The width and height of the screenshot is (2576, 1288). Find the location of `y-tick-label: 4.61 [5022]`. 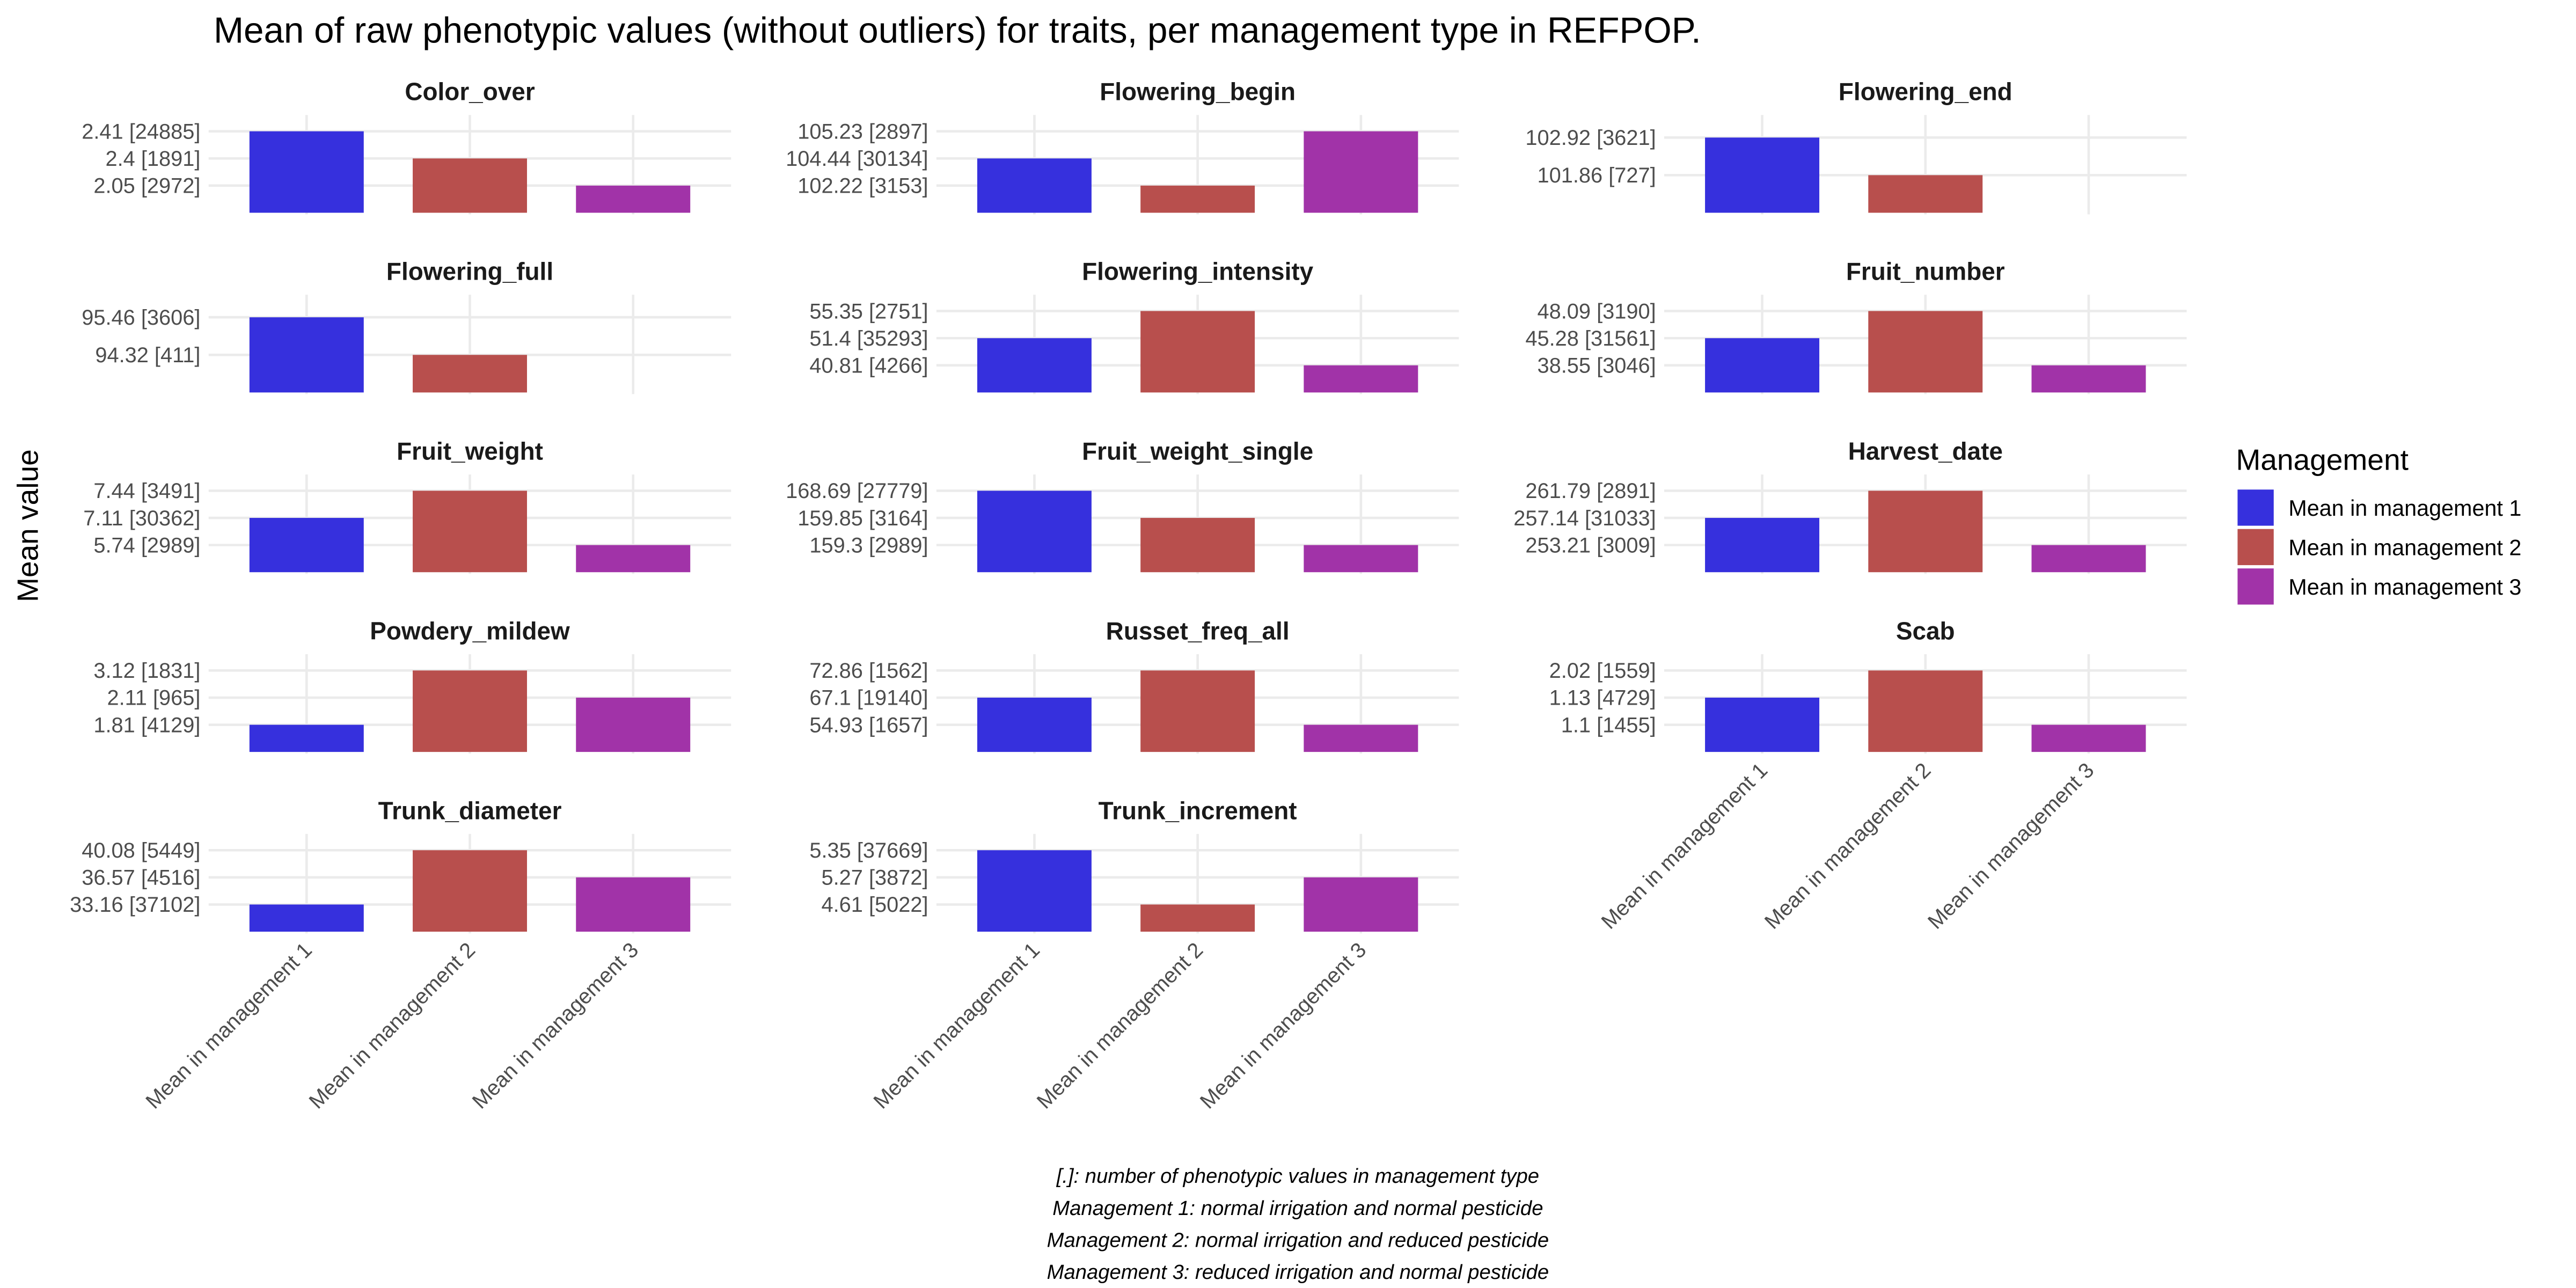

y-tick-label: 4.61 [5022] is located at coordinates (874, 905).